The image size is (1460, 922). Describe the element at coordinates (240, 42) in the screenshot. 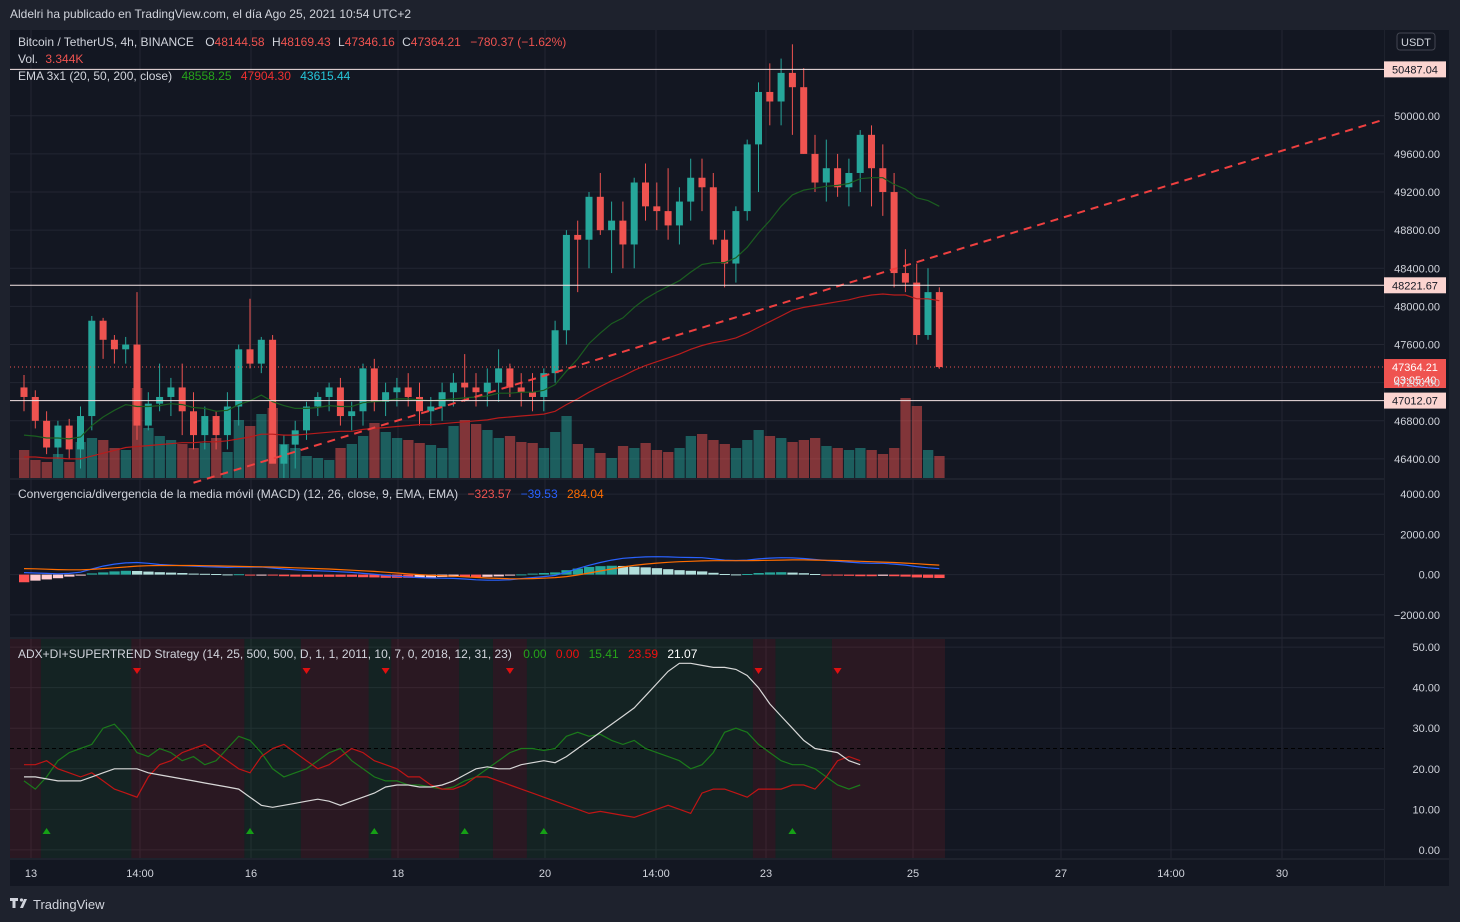

I see `open-value: 48144.58` at that location.